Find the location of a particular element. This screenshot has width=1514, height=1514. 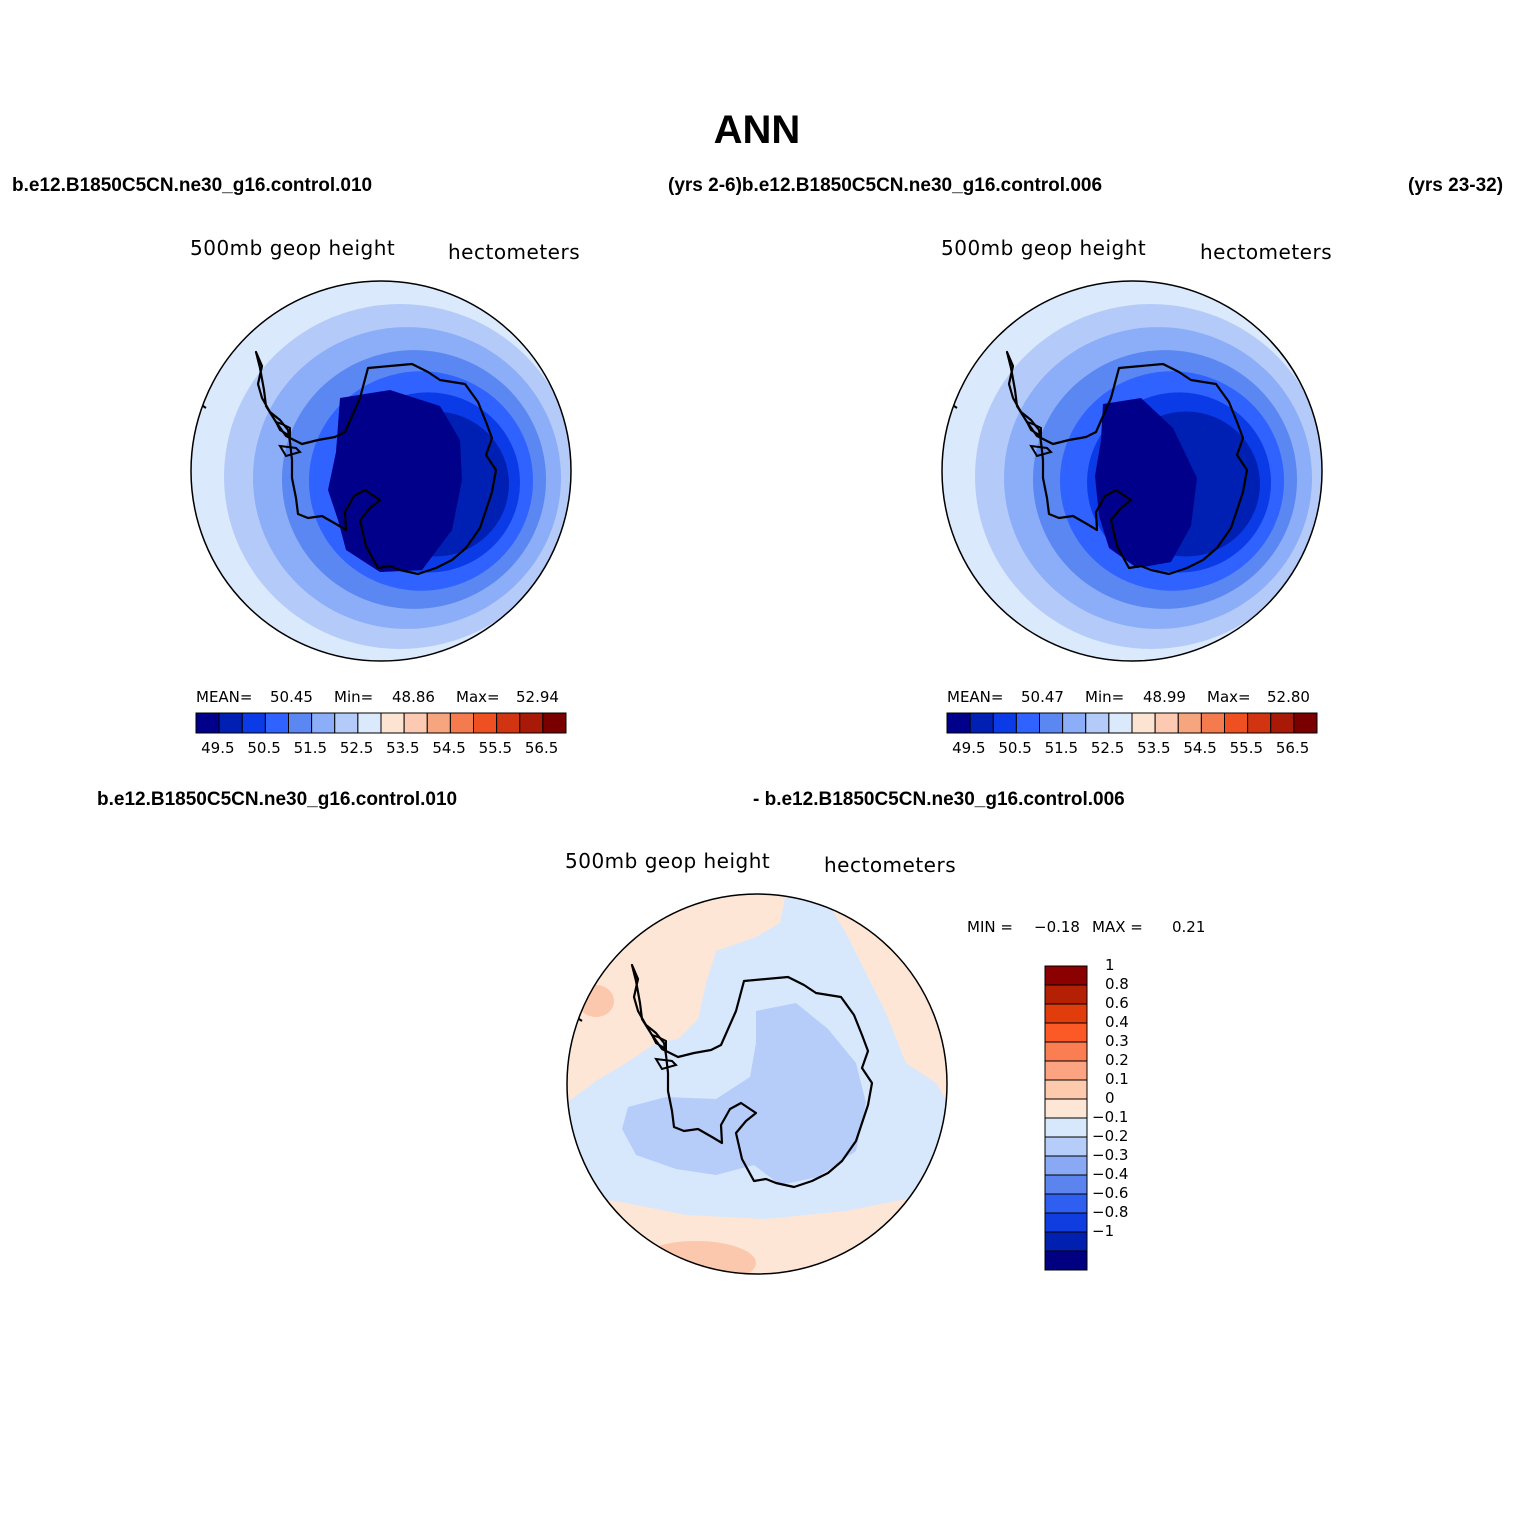

panel2-max-value: 52.80 is located at coordinates (1288, 697).